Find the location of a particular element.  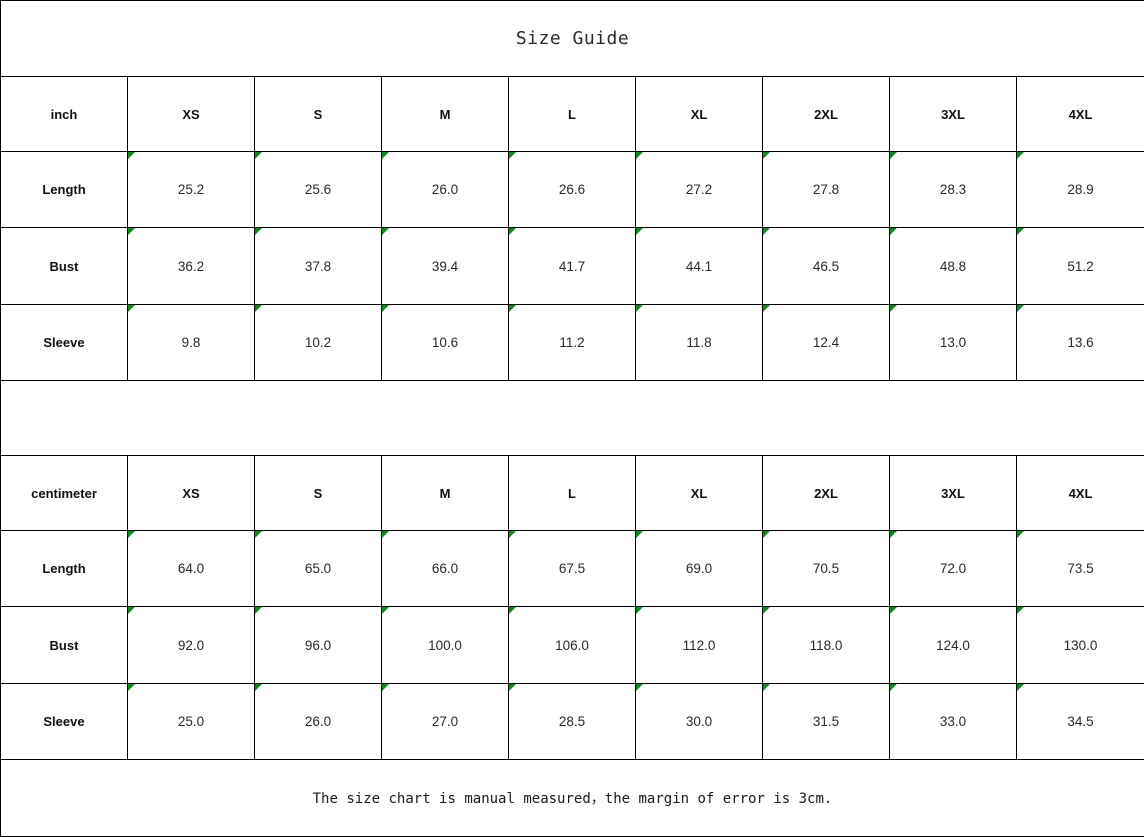

centimeter-row-label-sleeve: Sleeve is located at coordinates (64, 721).